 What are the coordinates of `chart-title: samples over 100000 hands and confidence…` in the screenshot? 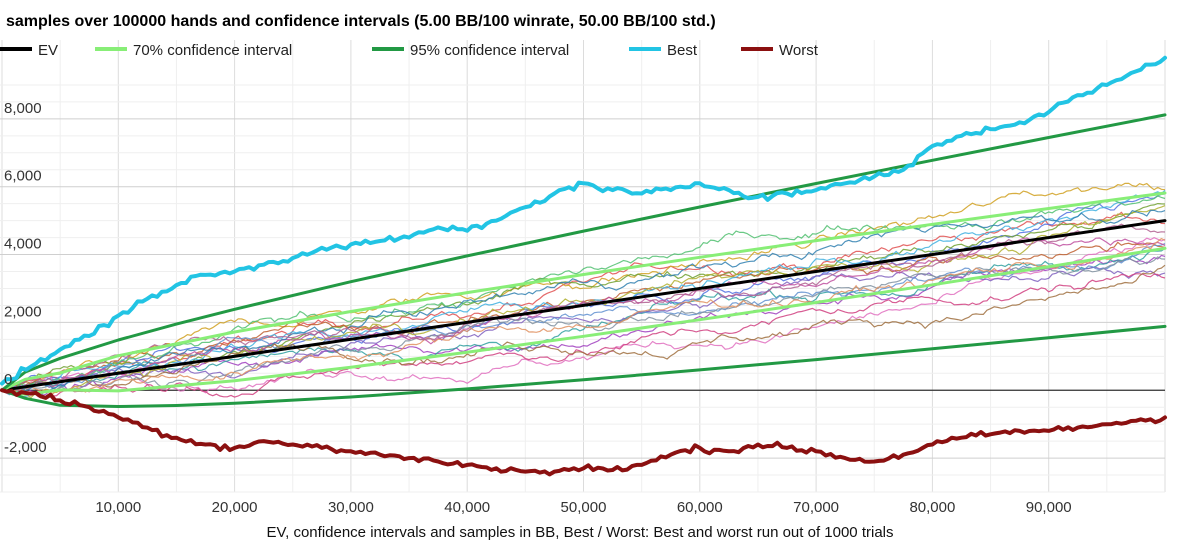 It's located at (361, 21).